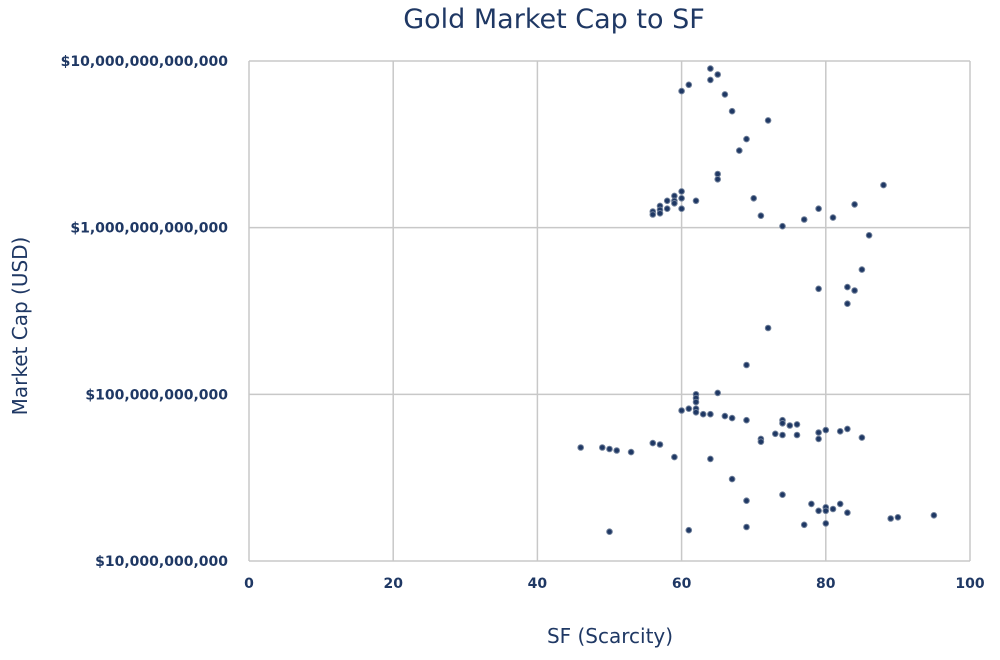 Image resolution: width=1000 pixels, height=660 pixels. What do you see at coordinates (614, 584) in the screenshot?
I see `x-axis-tick-labels: 0 20 40 60 80 100` at bounding box center [614, 584].